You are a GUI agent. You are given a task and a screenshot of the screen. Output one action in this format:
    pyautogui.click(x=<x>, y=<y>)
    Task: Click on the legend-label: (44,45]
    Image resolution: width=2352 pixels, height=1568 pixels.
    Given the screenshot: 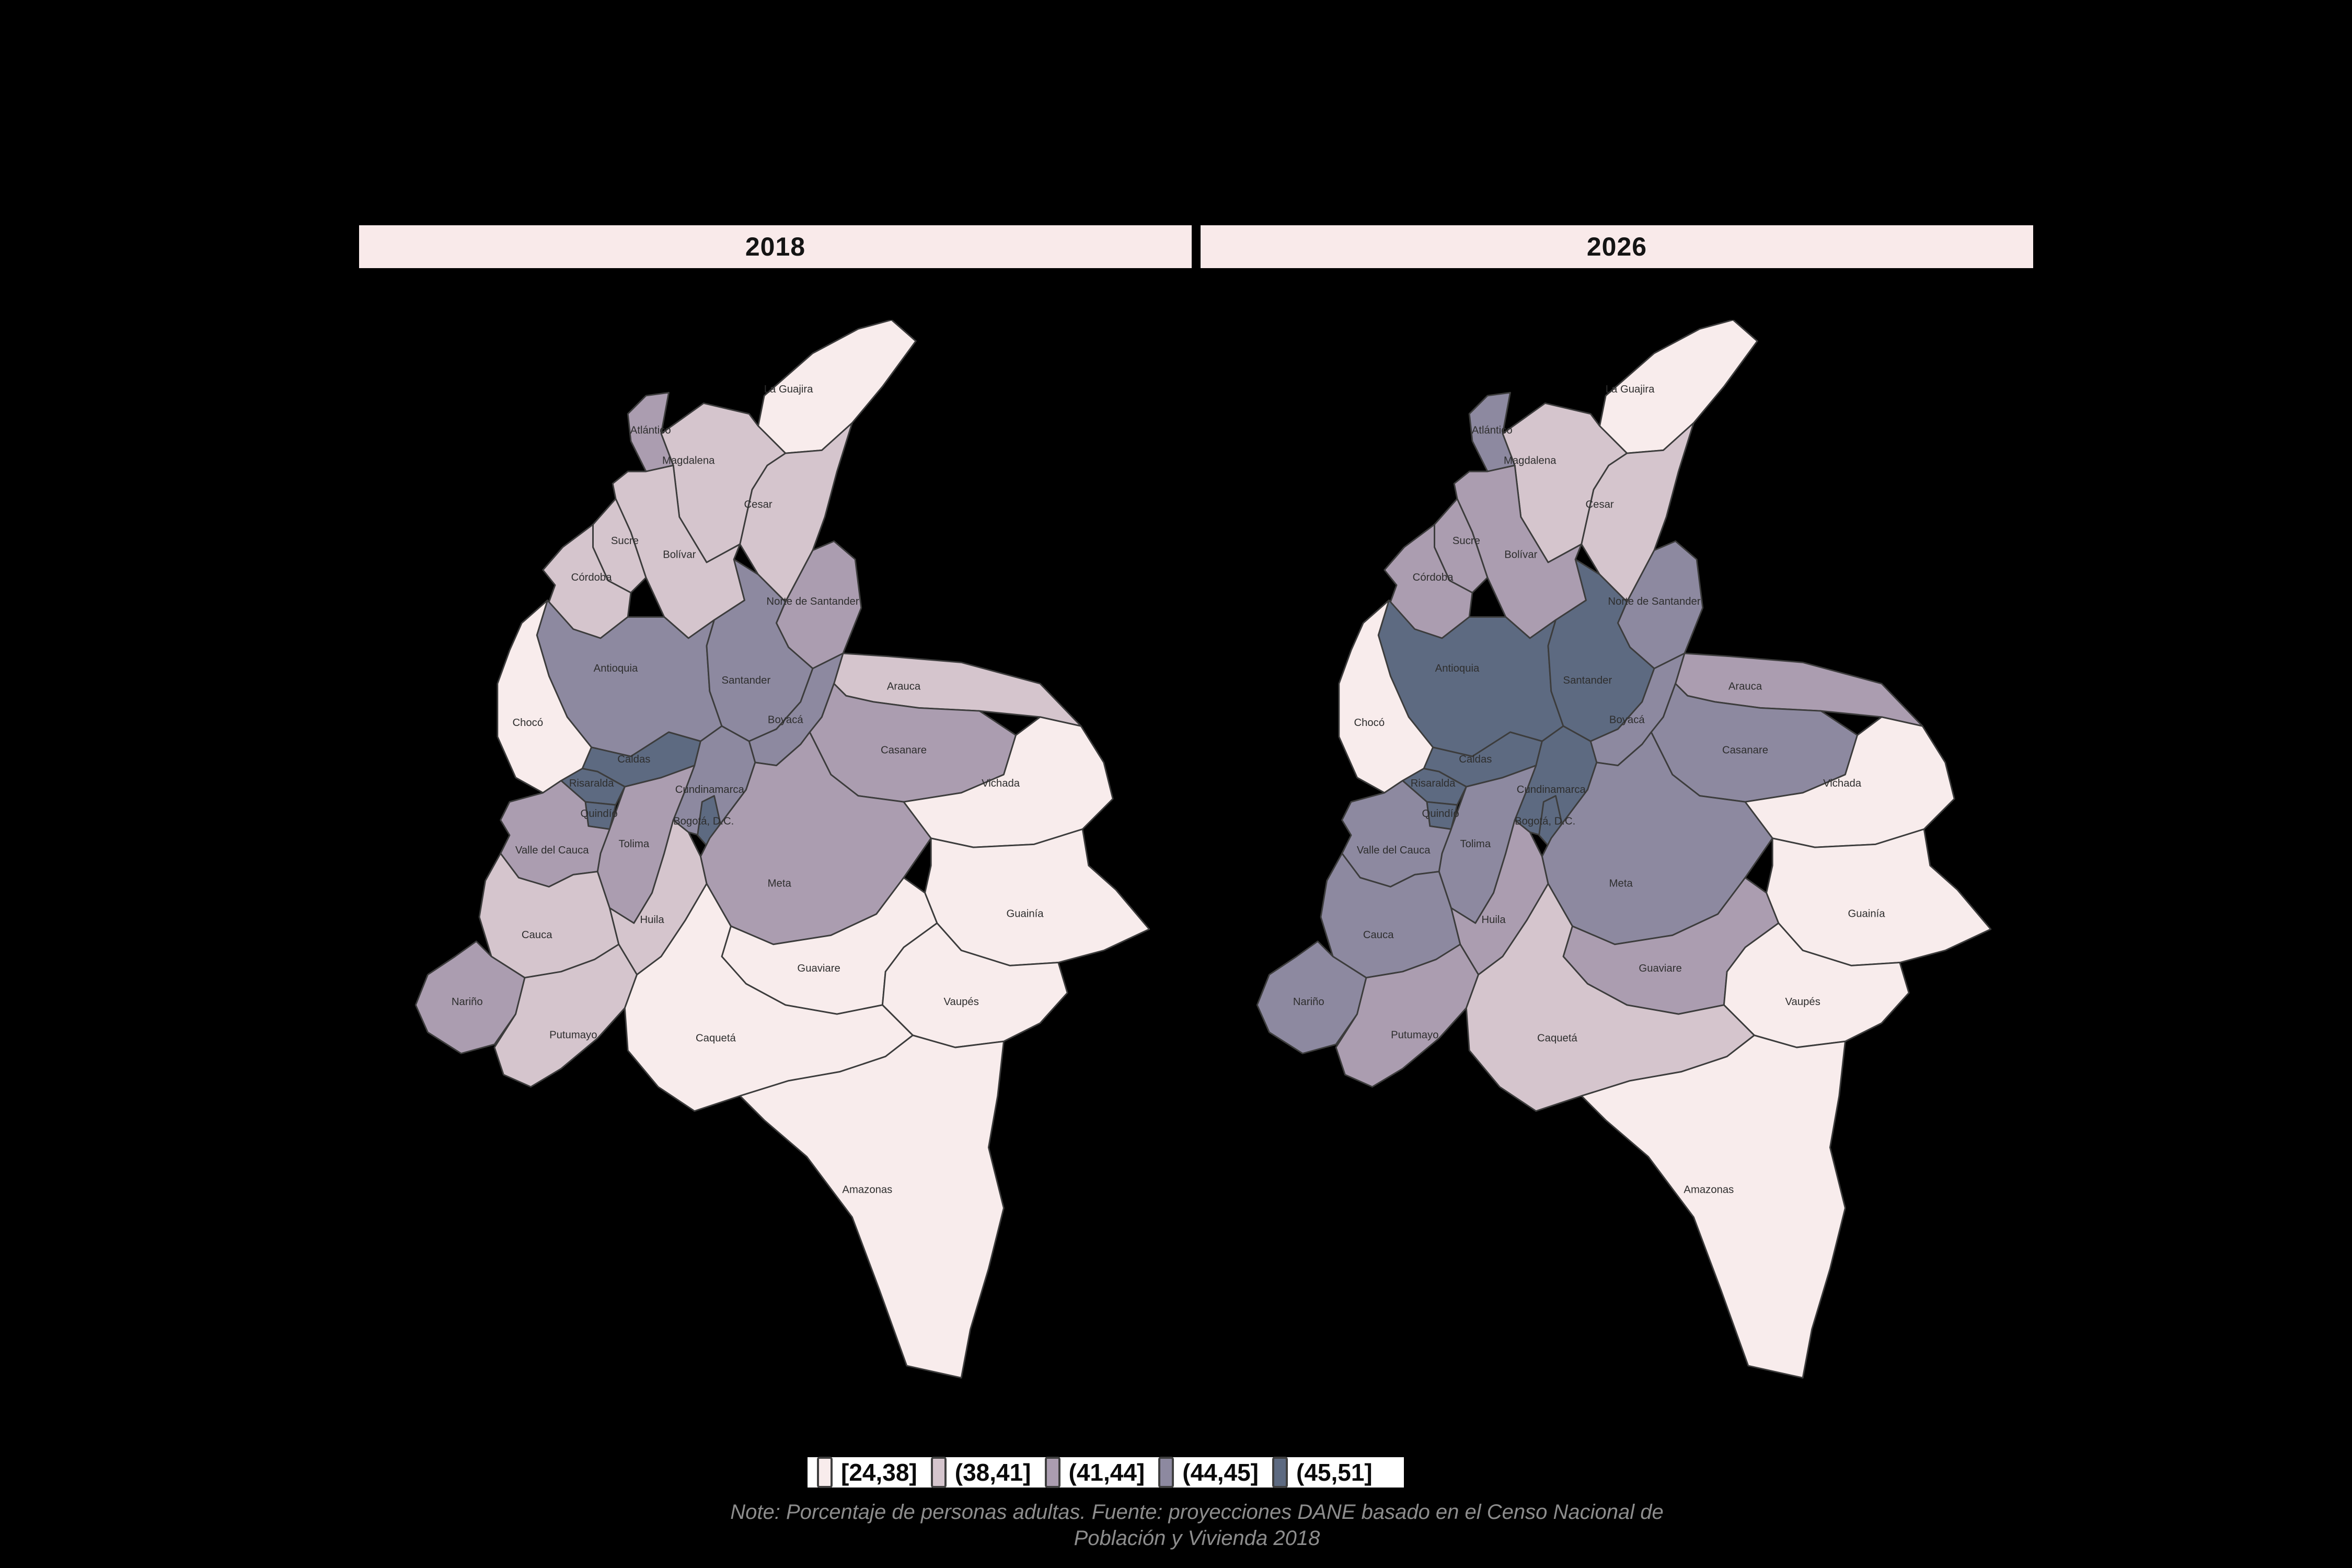 What is the action you would take?
    pyautogui.click(x=1220, y=1472)
    